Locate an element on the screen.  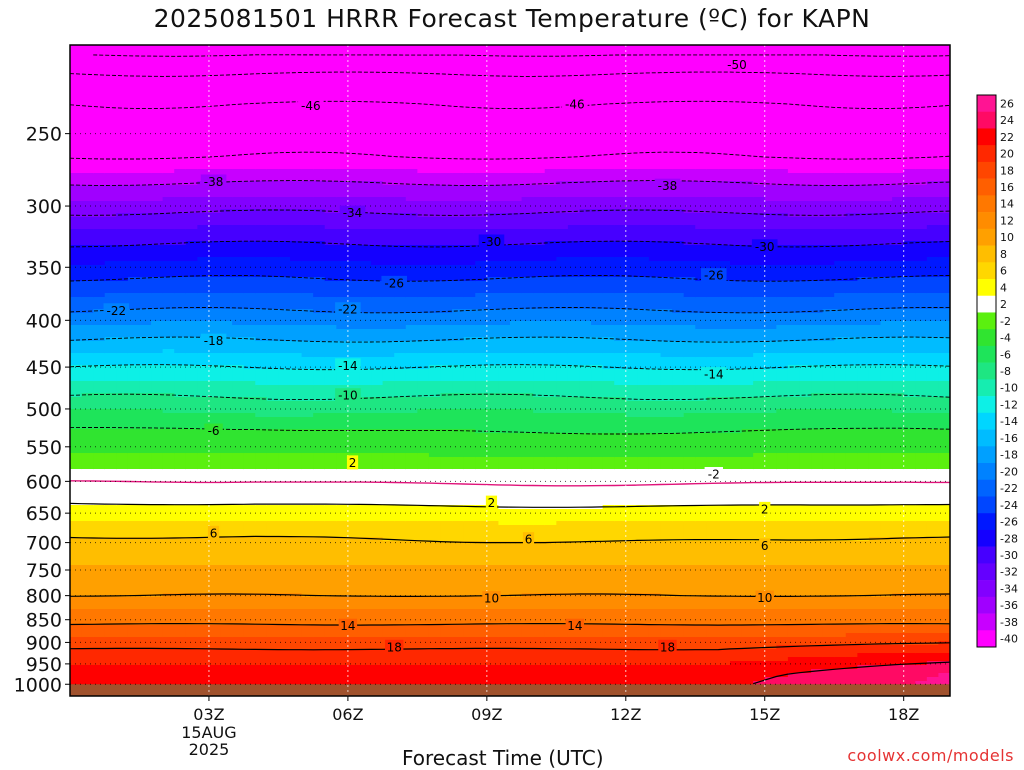
contour-label: -26 is located at coordinates (394, 283).